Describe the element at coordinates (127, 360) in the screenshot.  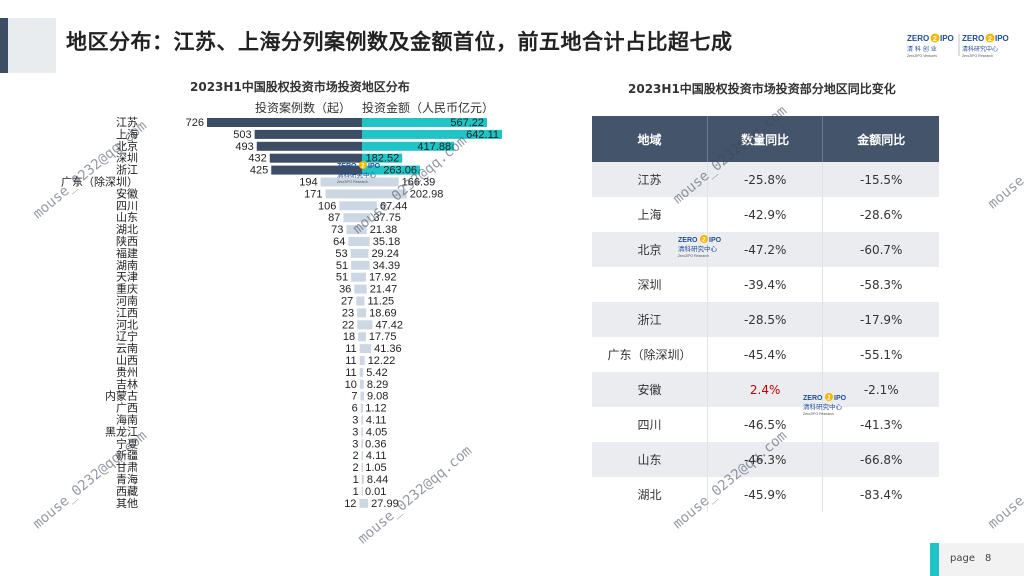
I see `category-label: 山西` at that location.